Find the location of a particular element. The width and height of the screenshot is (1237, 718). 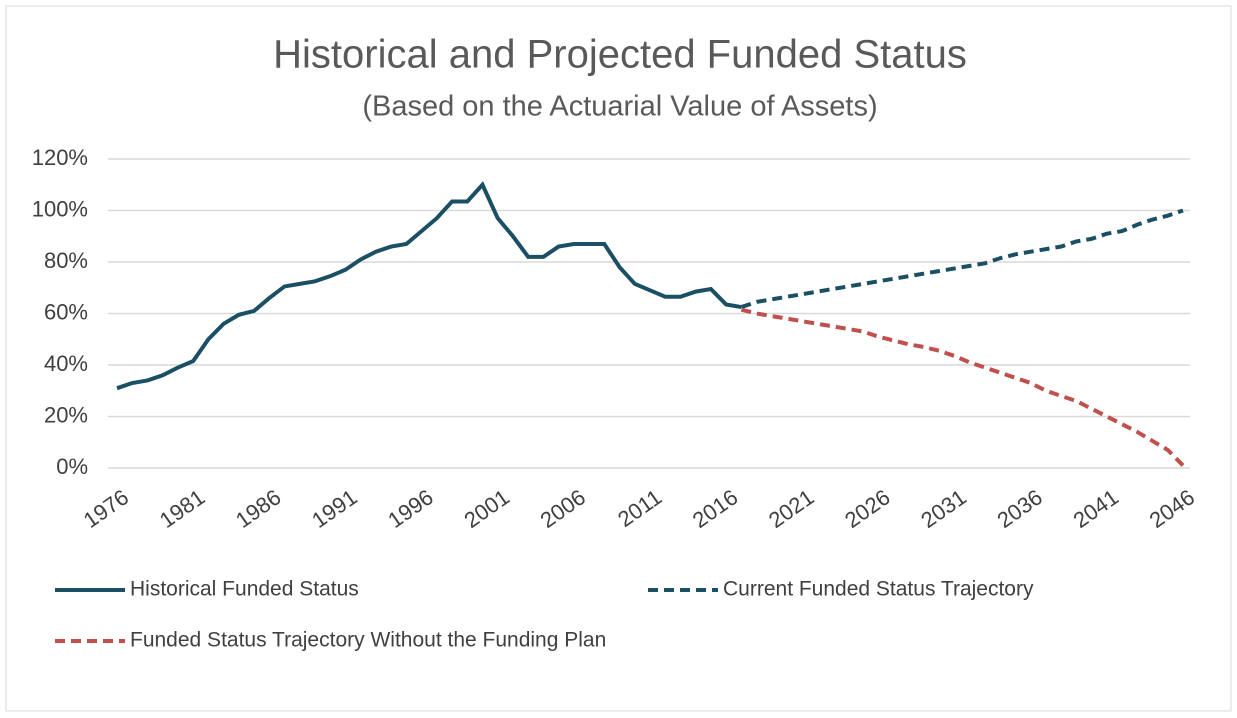

y-tick-label: 80% is located at coordinates (66, 260).